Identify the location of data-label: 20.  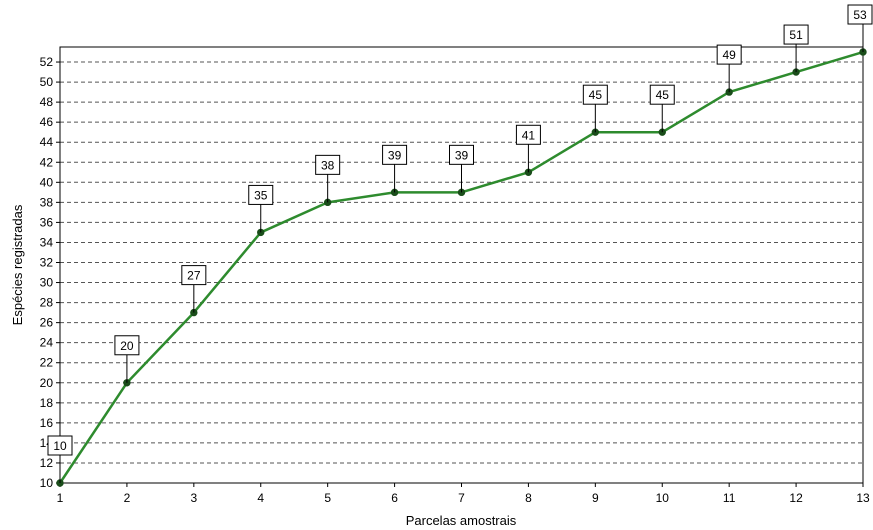
(127, 346).